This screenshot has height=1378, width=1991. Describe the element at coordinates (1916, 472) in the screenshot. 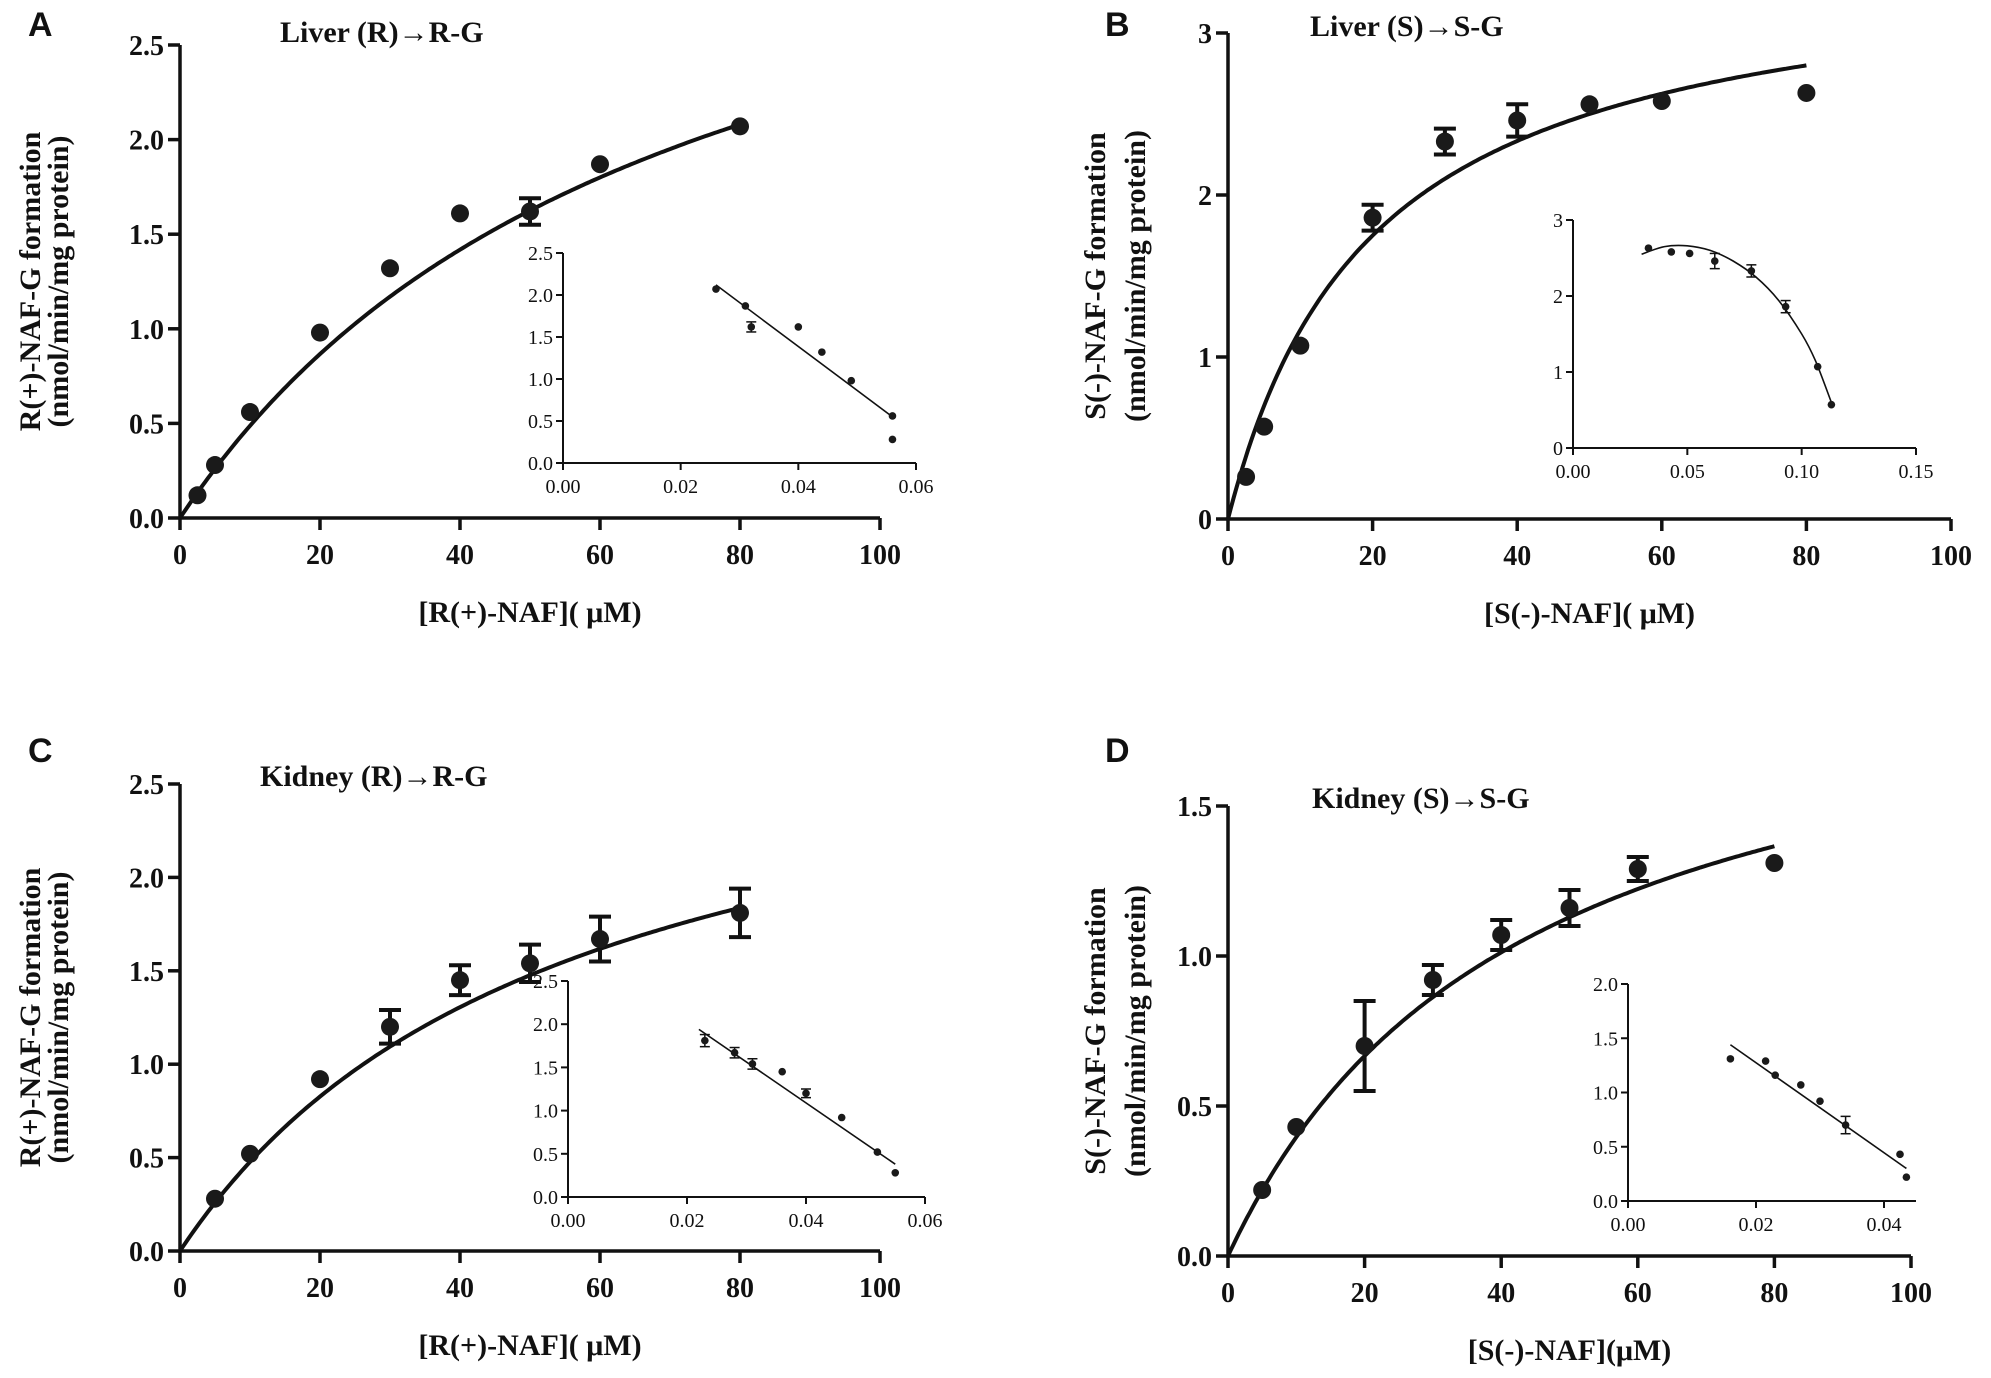

I see `inset-x-tick-label: 0.15` at that location.